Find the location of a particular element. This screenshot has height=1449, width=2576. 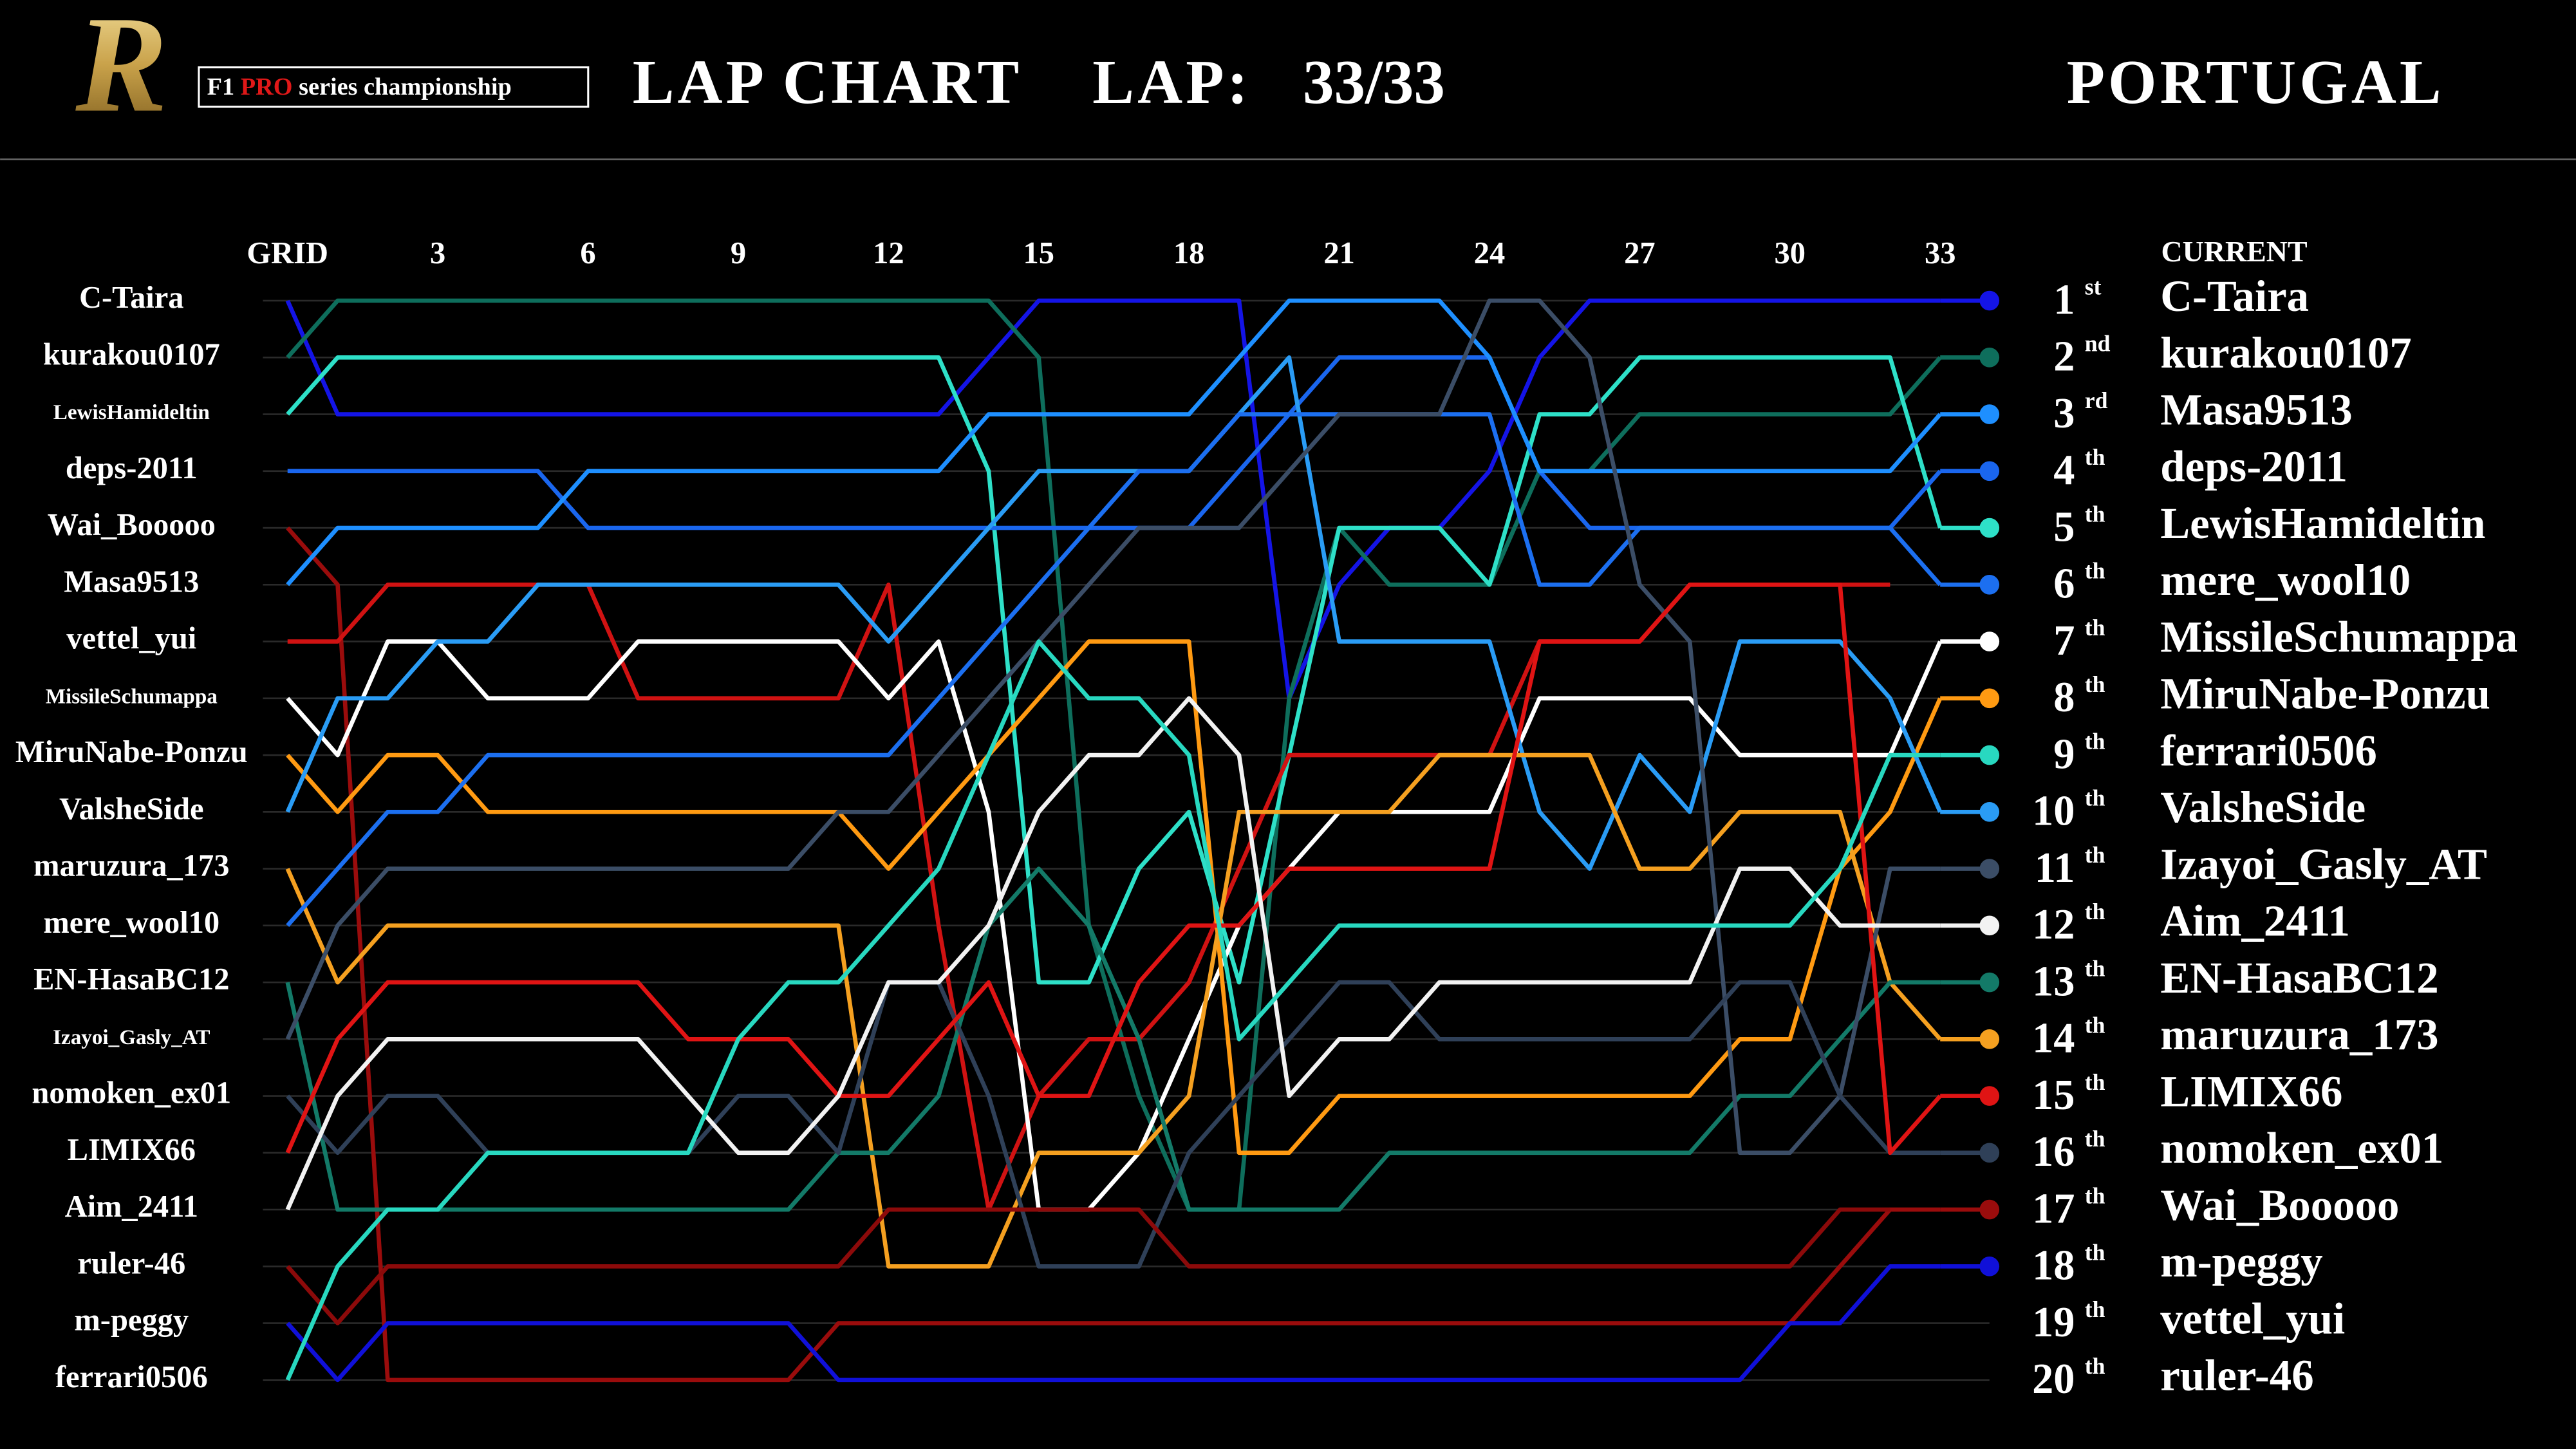

position-number: 19 is located at coordinates (2053, 1322).